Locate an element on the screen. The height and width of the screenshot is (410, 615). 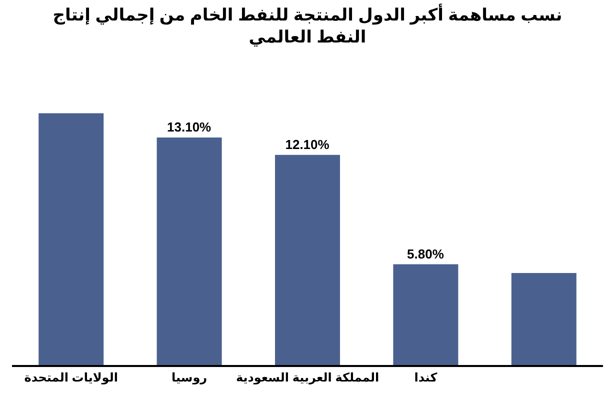
data-label: 12.10% is located at coordinates (307, 144).